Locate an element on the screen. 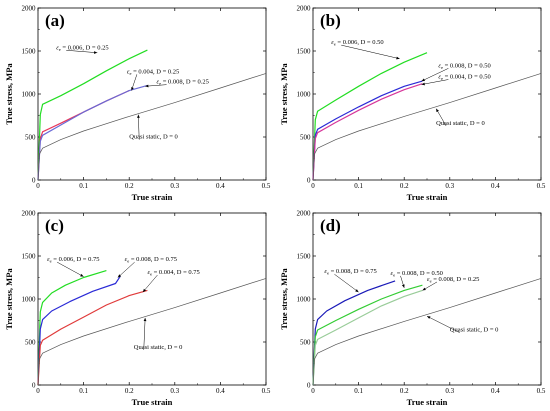 This screenshot has width=550, height=411. annotation-label: εe = 0.006, D = 0.50 is located at coordinates (357, 43).